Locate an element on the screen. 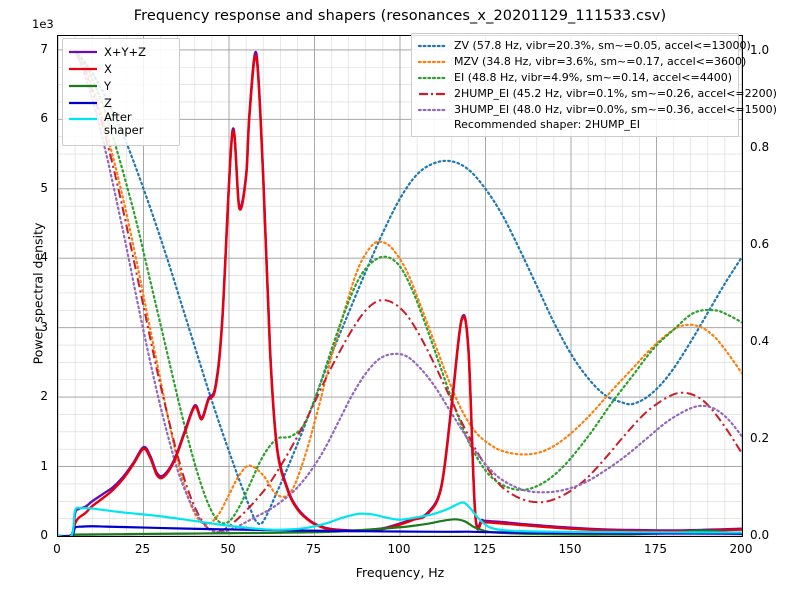  psd-curve-after-shaper is located at coordinates (400, 518).